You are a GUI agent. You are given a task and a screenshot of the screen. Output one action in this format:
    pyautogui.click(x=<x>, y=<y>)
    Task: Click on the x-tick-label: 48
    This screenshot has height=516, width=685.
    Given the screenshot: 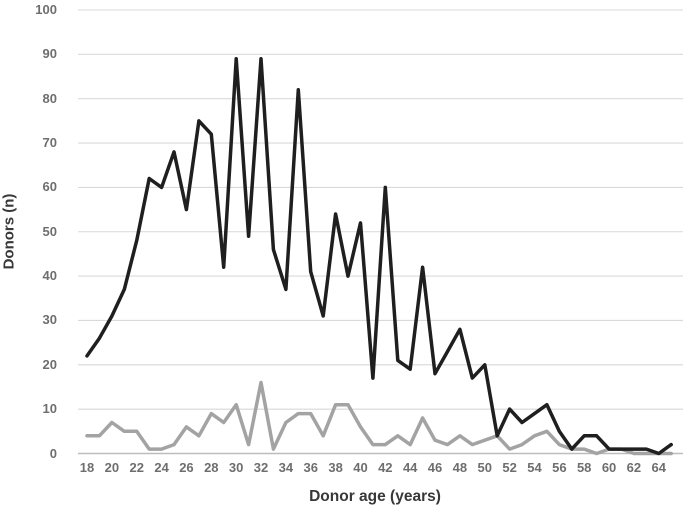 What is the action you would take?
    pyautogui.click(x=460, y=467)
    